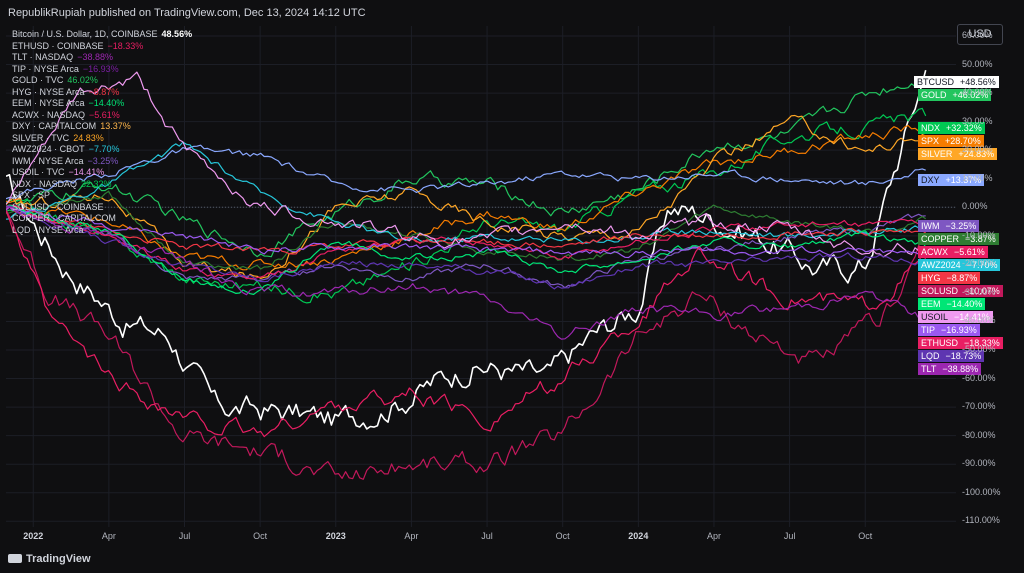 This screenshot has width=1024, height=573. What do you see at coordinates (102, 81) in the screenshot?
I see `legend-item: GOLD · TVC 46.02%` at bounding box center [102, 81].